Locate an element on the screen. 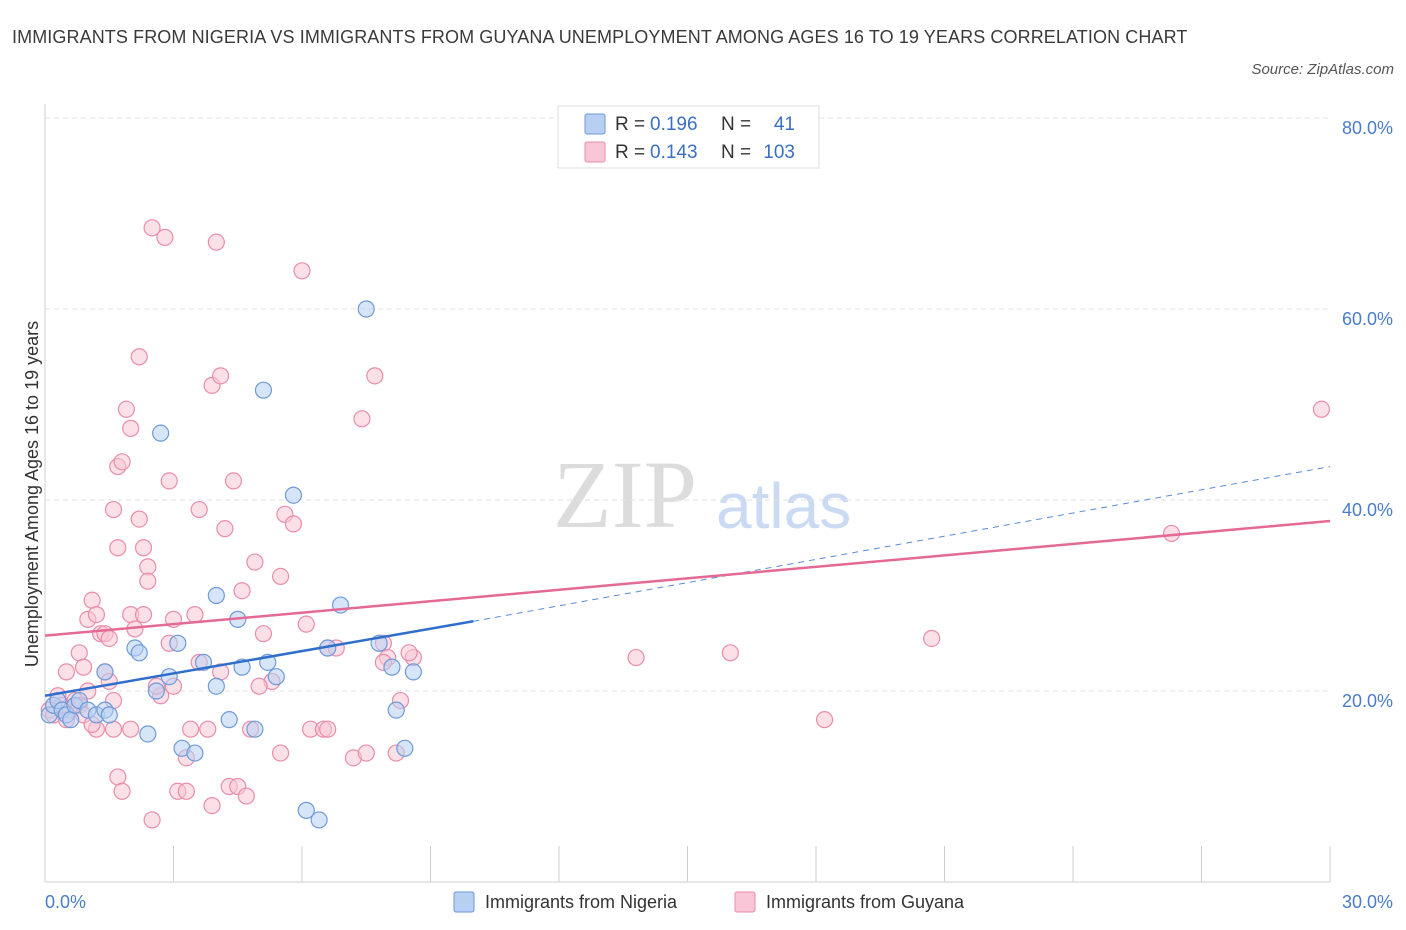  y-tick-label: 20.0% is located at coordinates (1367, 701).